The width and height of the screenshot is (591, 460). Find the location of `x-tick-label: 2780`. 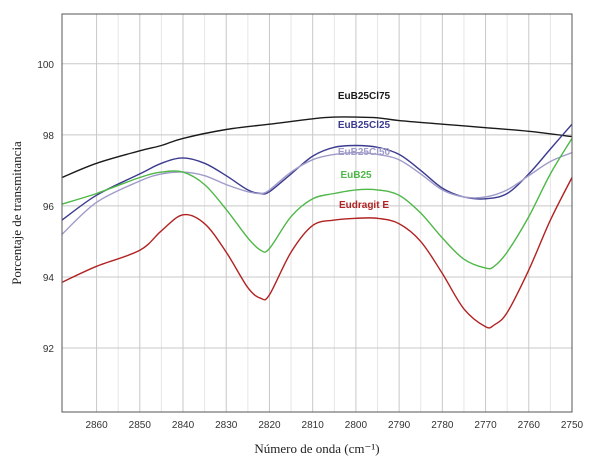

x-tick-label: 2780 is located at coordinates (442, 425).